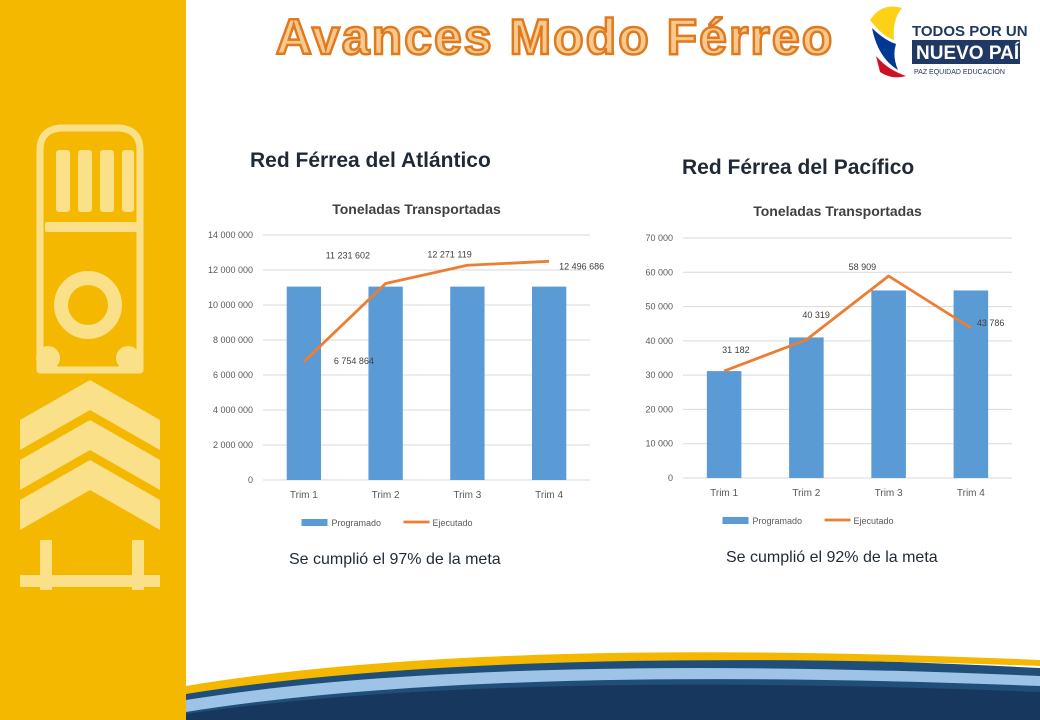 The image size is (1040, 720). What do you see at coordinates (449, 254) in the screenshot?
I see `data-label: 12 271 119` at bounding box center [449, 254].